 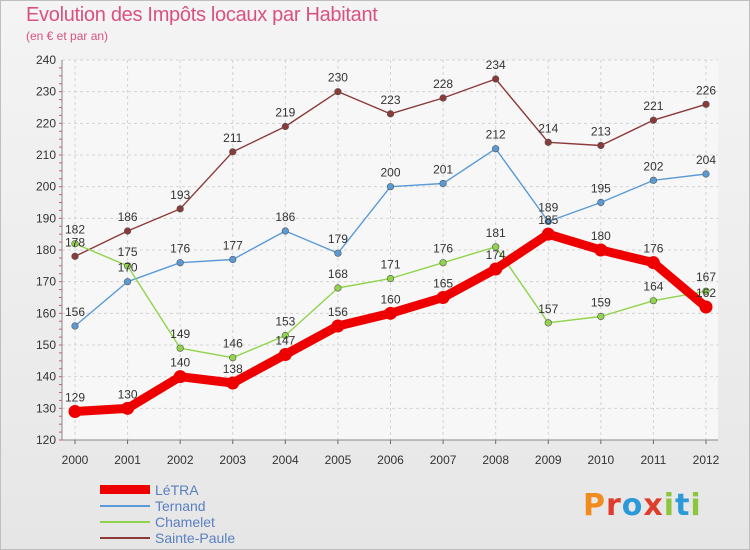 What do you see at coordinates (496, 255) in the screenshot?
I see `data-label: 174` at bounding box center [496, 255].